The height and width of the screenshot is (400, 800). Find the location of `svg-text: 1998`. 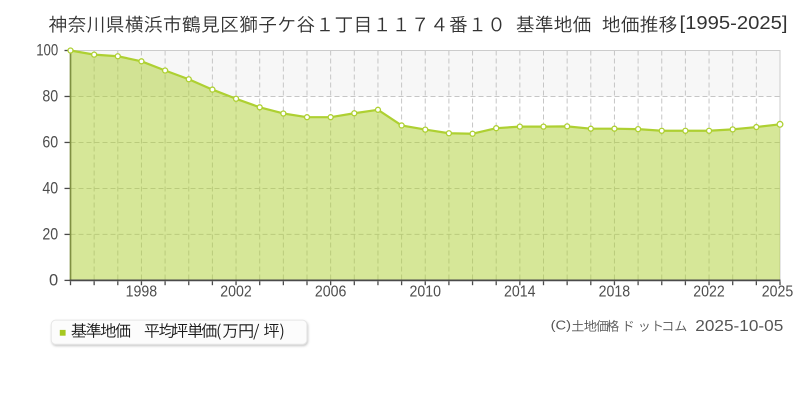

svg-text: 1998 is located at coordinates (142, 292).